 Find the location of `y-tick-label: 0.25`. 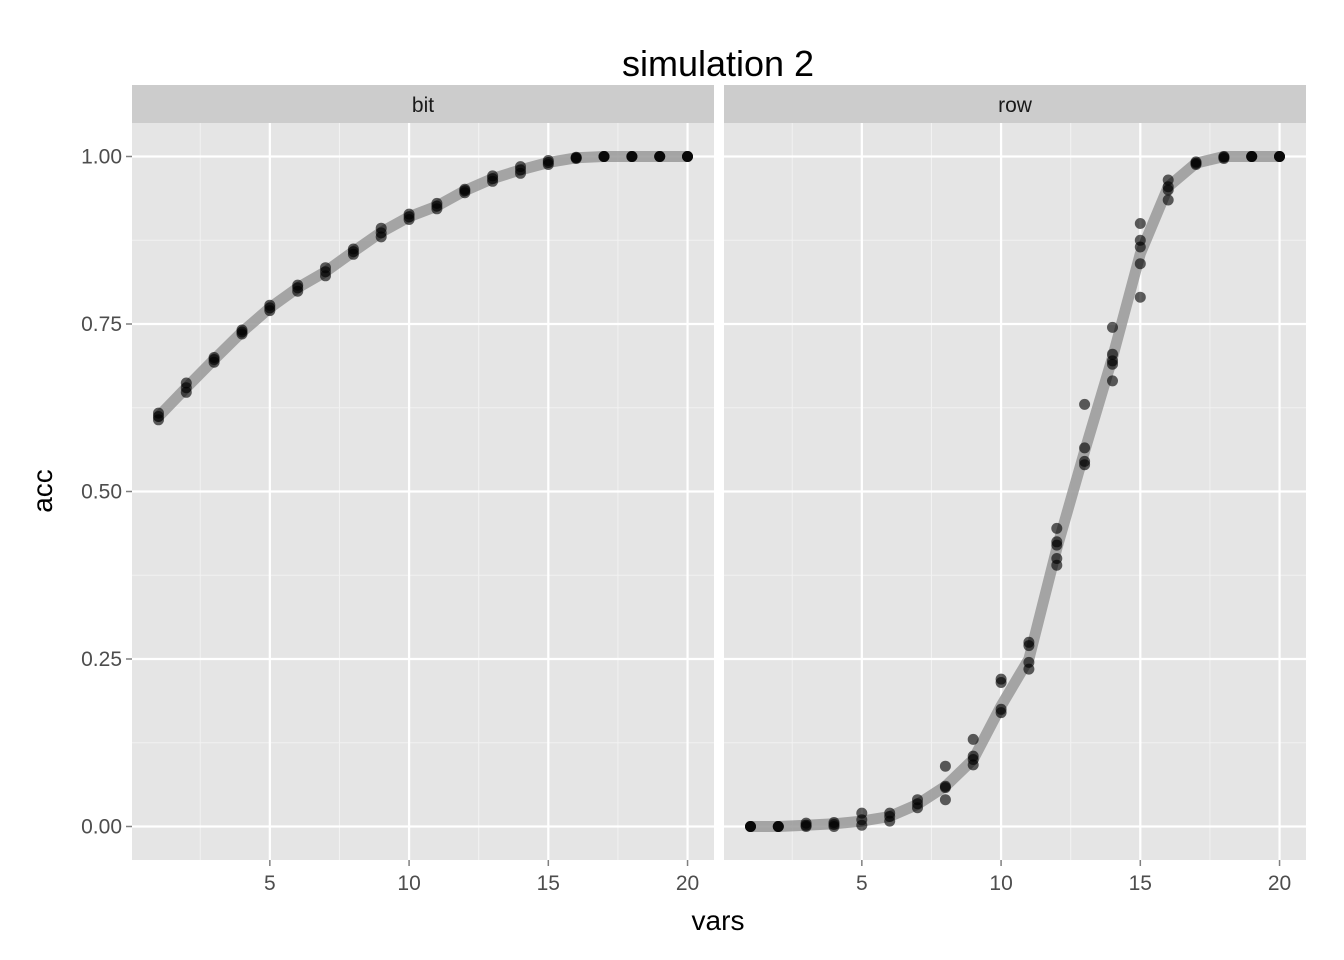

y-tick-label: 0.25 is located at coordinates (101, 659).